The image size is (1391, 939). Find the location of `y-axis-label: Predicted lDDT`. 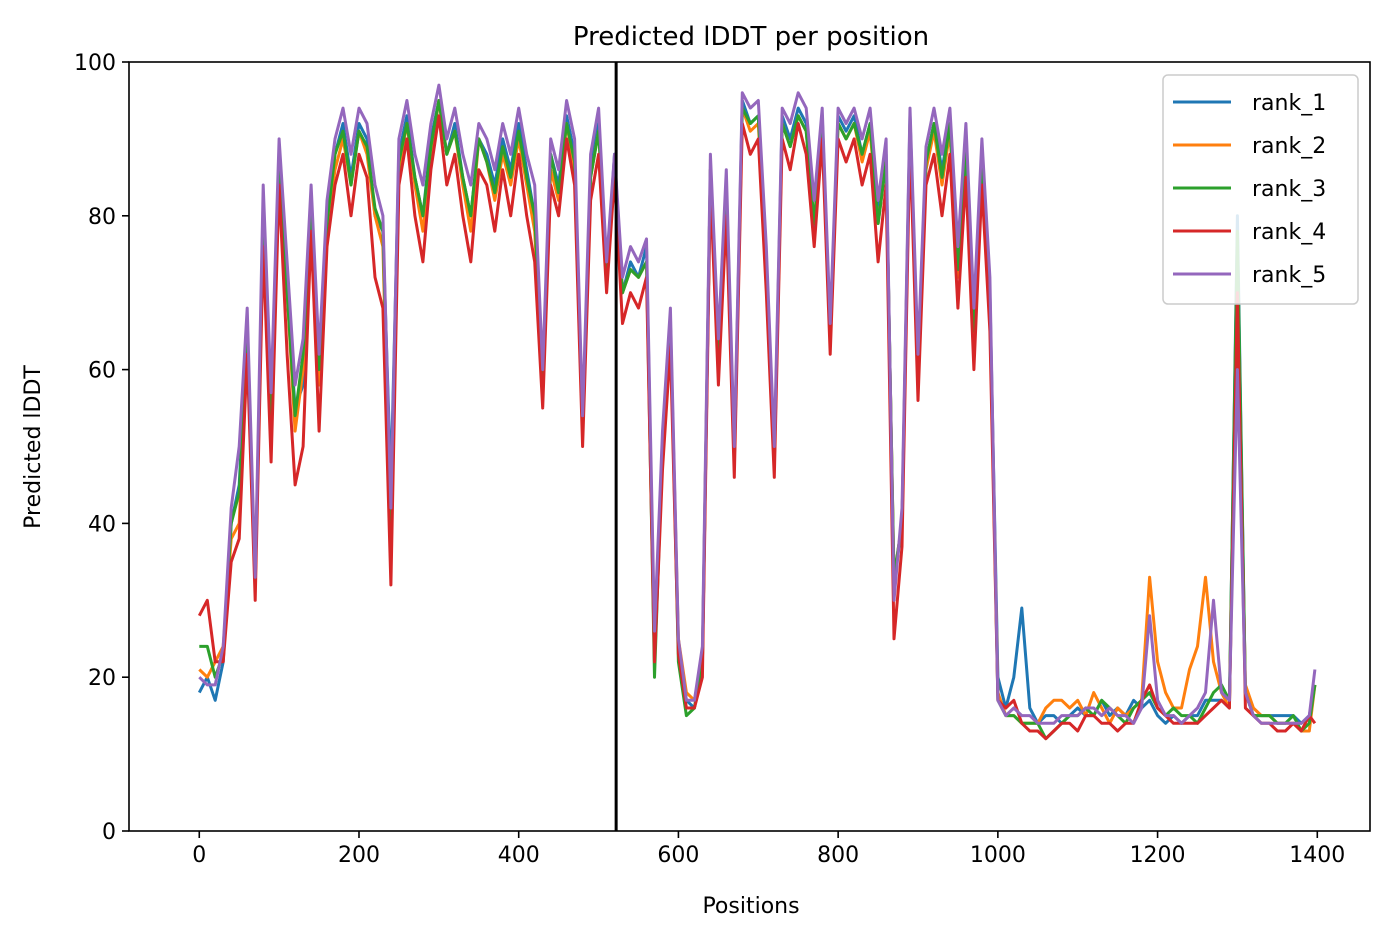

y-axis-label: Predicted lDDT is located at coordinates (33, 447).